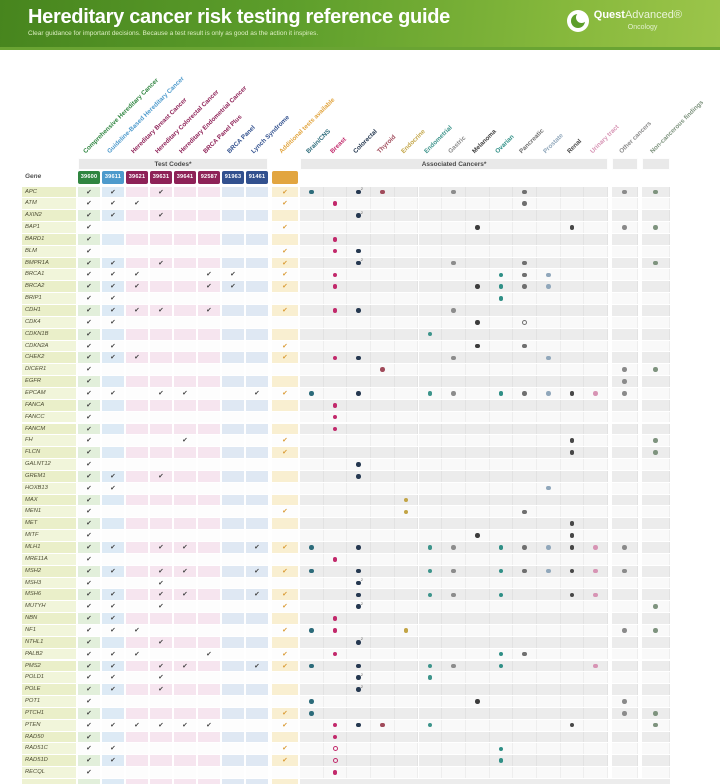  Describe the element at coordinates (49, 737) in the screenshot. I see `gene-name: RAD50` at that location.